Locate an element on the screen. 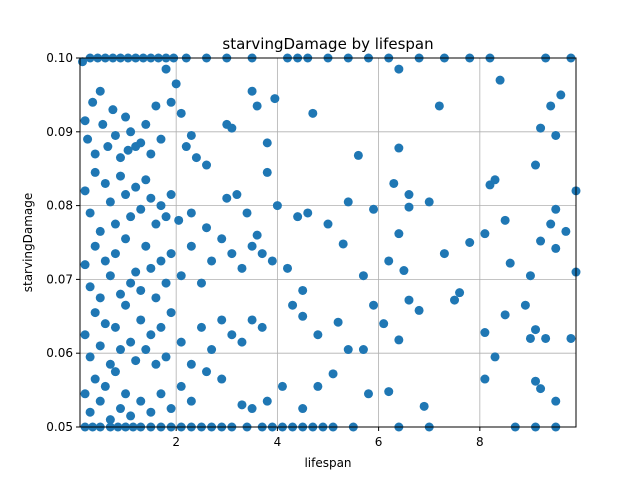 Image resolution: width=640 pixels, height=480 pixels. y-tick-label: 0.09 is located at coordinates (59, 132).